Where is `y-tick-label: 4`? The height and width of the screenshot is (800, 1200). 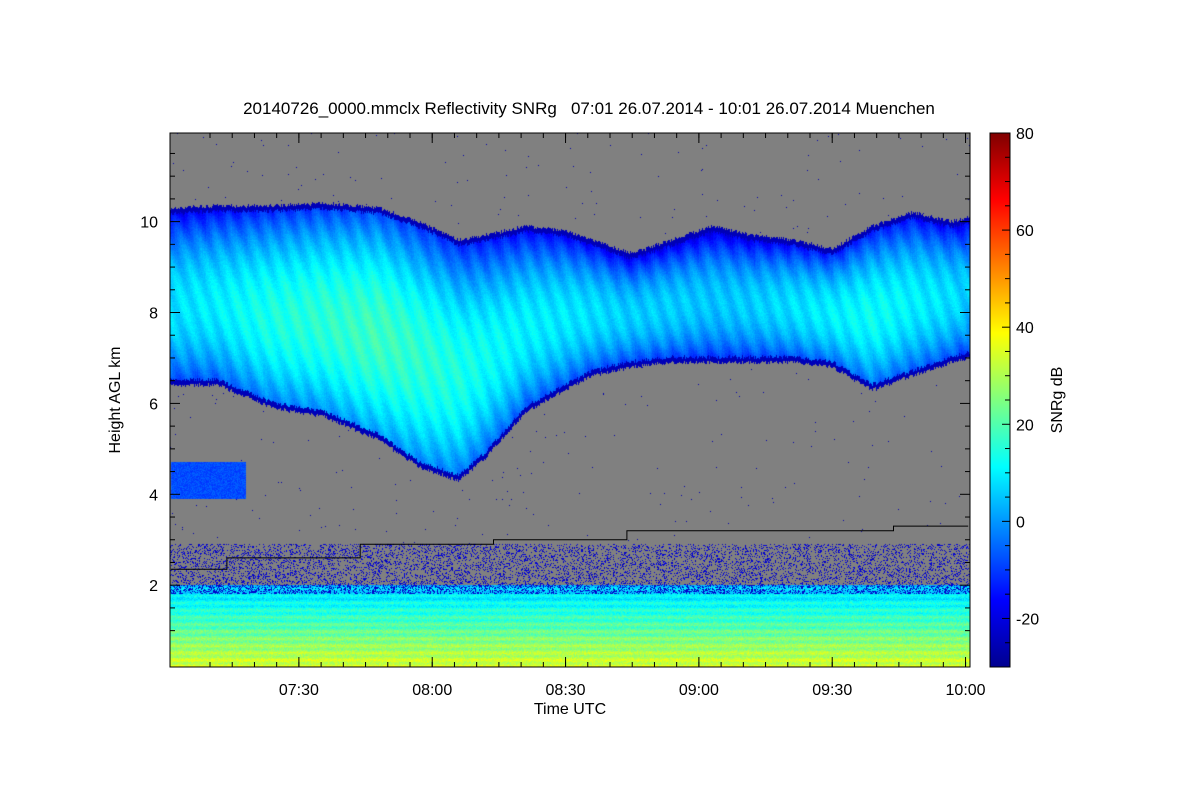 y-tick-label: 4 is located at coordinates (153, 495).